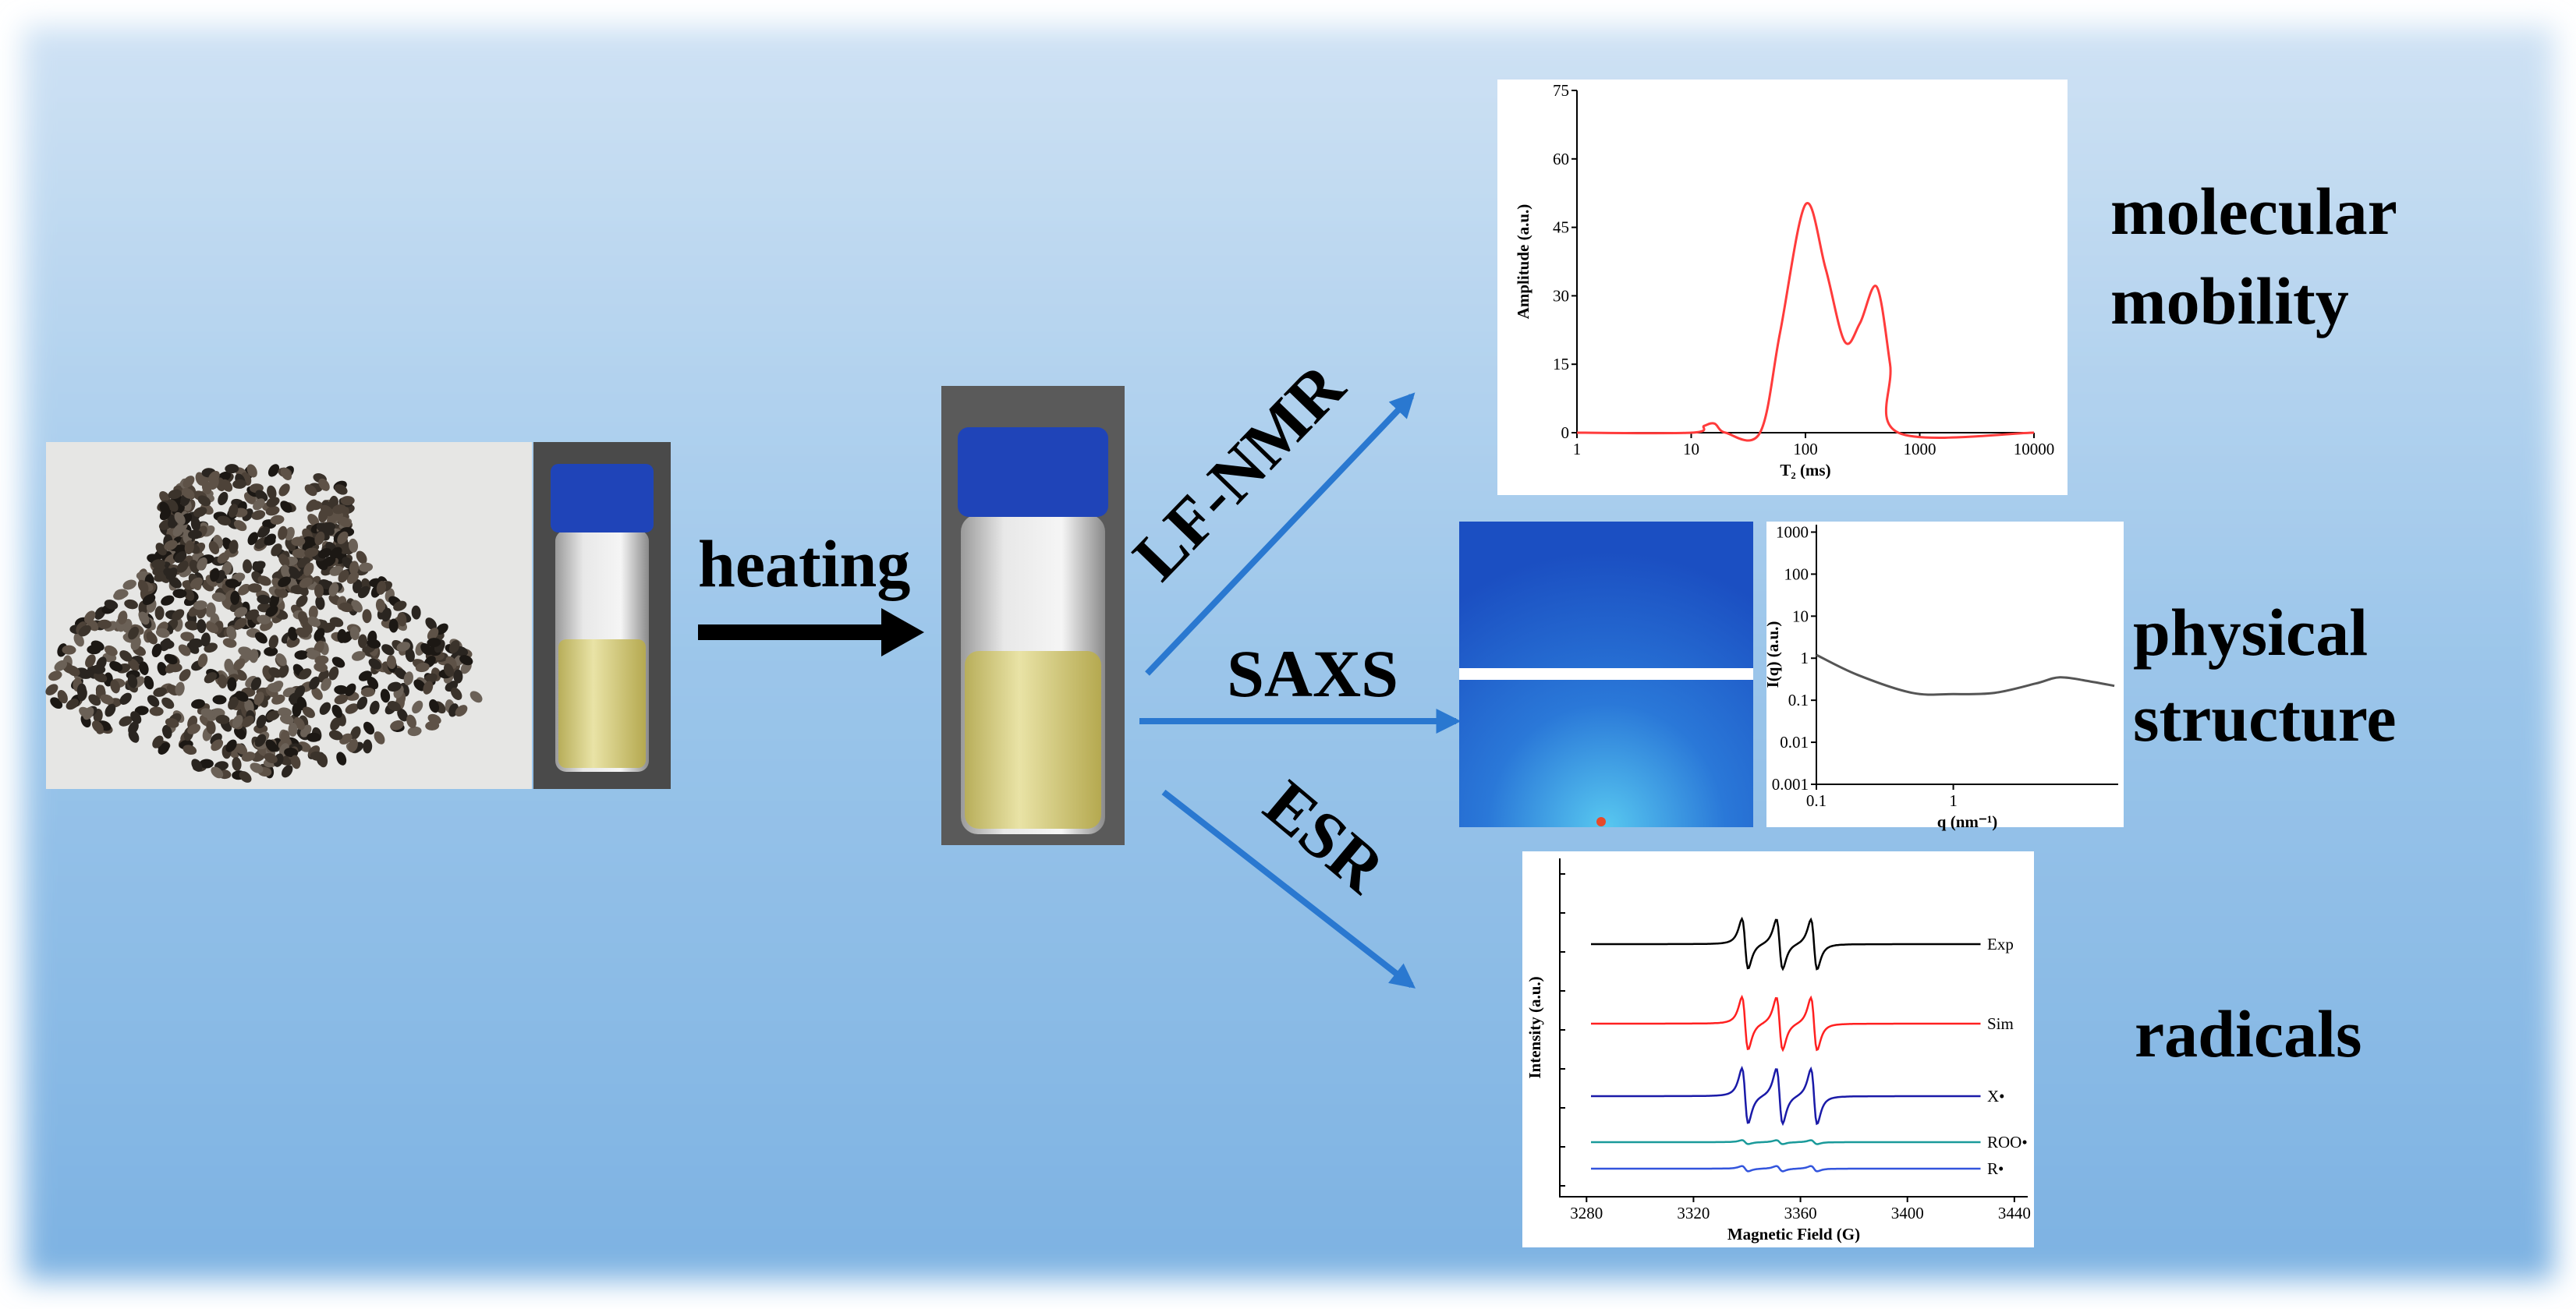  I want to click on x-tick-label: 0.1, so click(1816, 800).